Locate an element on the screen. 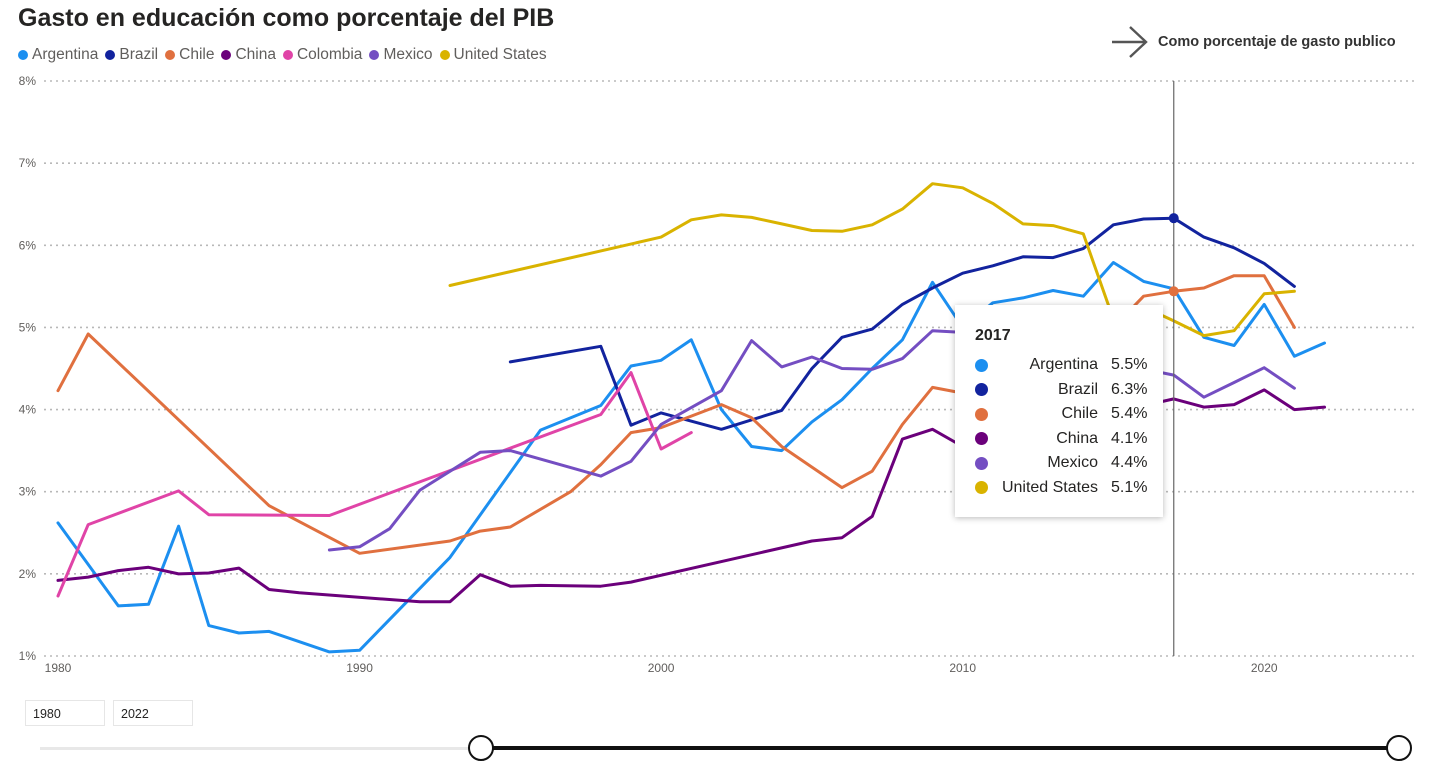 This screenshot has width=1450, height=775. legend-item: Argentina is located at coordinates (58, 55).